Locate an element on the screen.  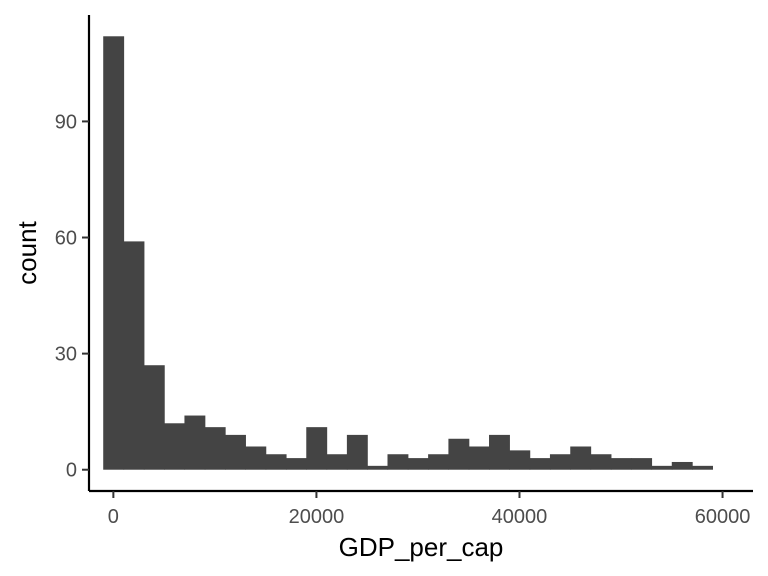
x-tick-label: 0 is located at coordinates (113, 517).